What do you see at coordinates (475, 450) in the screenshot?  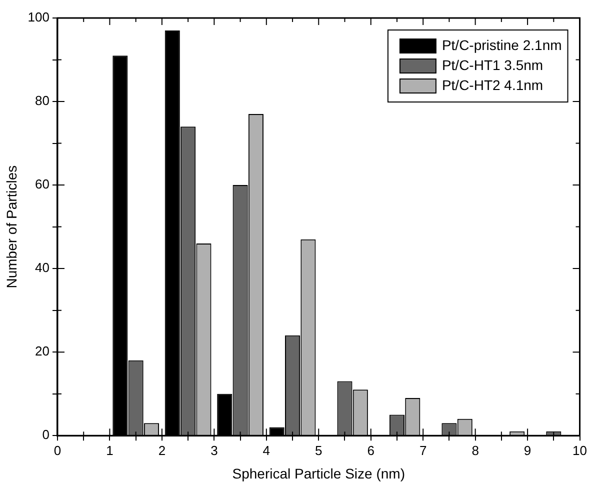 I see `x-tick-label: 8` at bounding box center [475, 450].